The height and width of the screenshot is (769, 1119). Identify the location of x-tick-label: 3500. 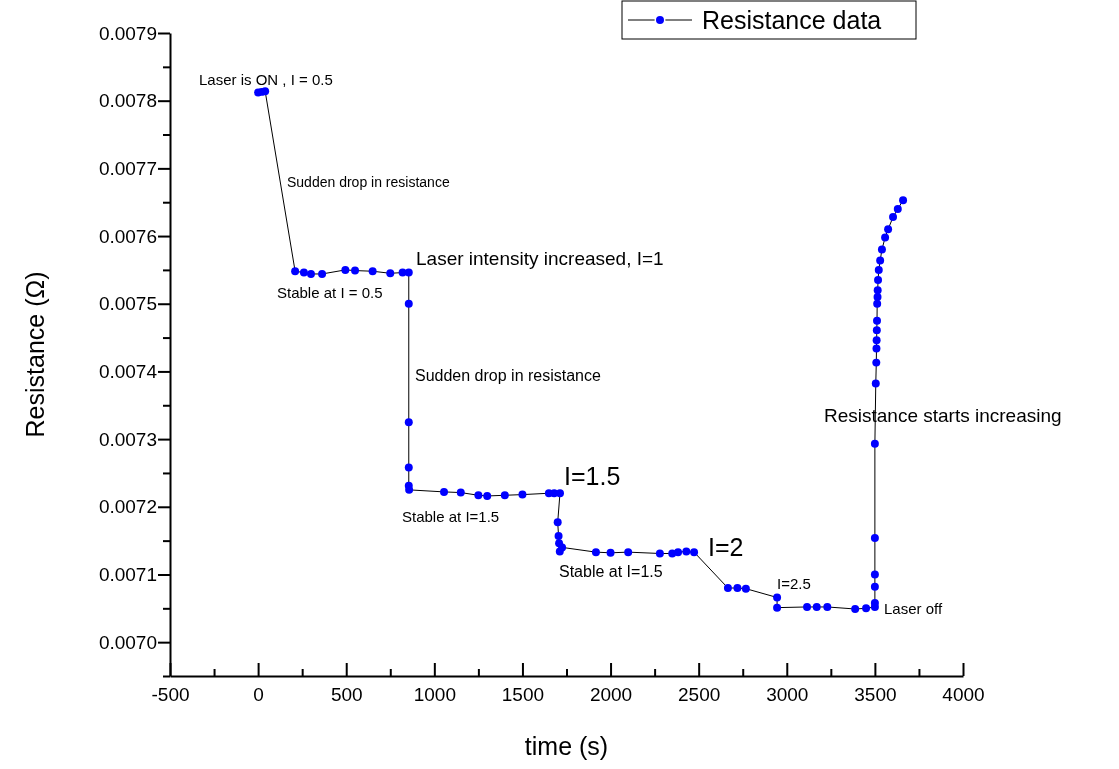
(875, 695).